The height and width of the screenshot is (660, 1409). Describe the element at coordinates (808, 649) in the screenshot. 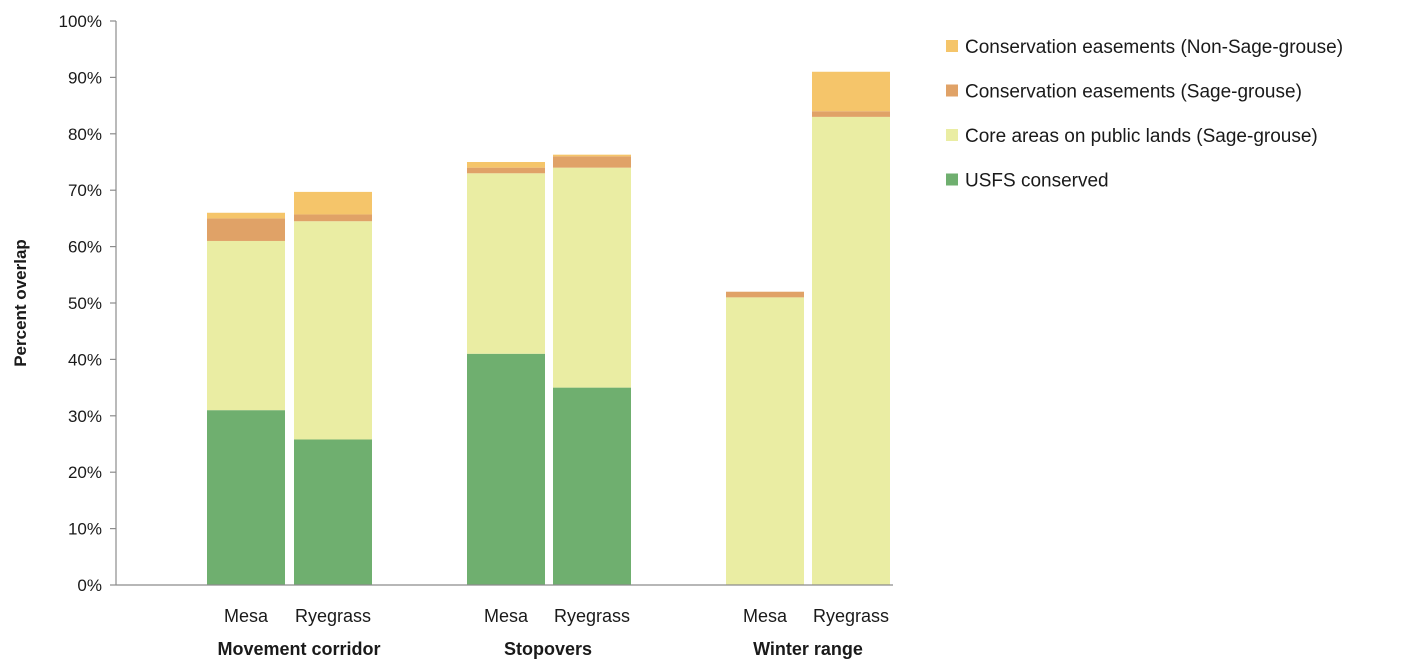

I see `x-group-label: Winter range` at that location.